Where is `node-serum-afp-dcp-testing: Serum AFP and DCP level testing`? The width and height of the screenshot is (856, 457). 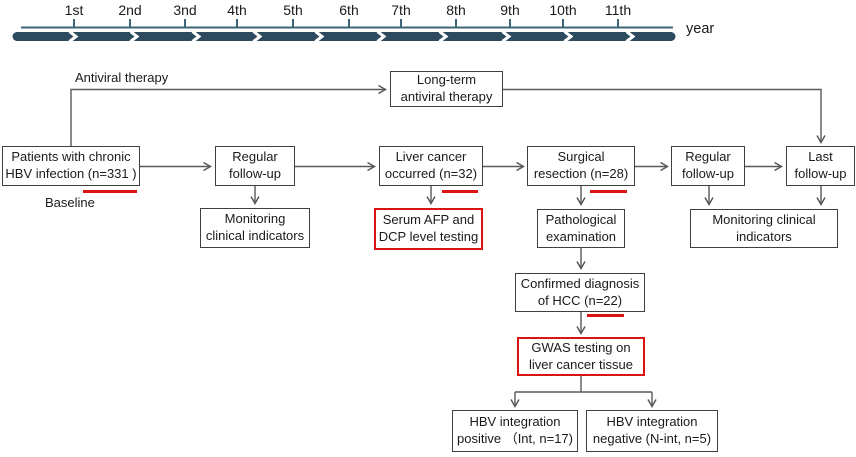 node-serum-afp-dcp-testing: Serum AFP and DCP level testing is located at coordinates (428, 229).